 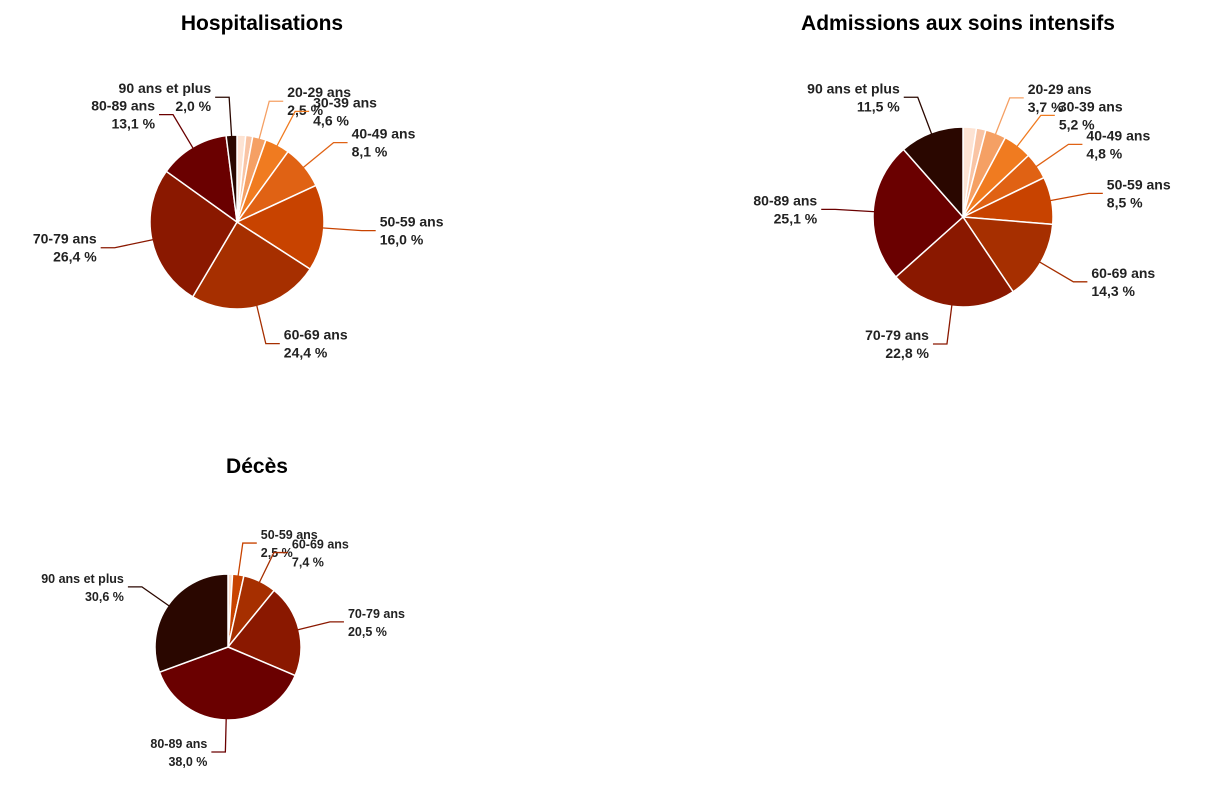 What do you see at coordinates (1104, 153) in the screenshot?
I see `value-label: 4,8 %` at bounding box center [1104, 153].